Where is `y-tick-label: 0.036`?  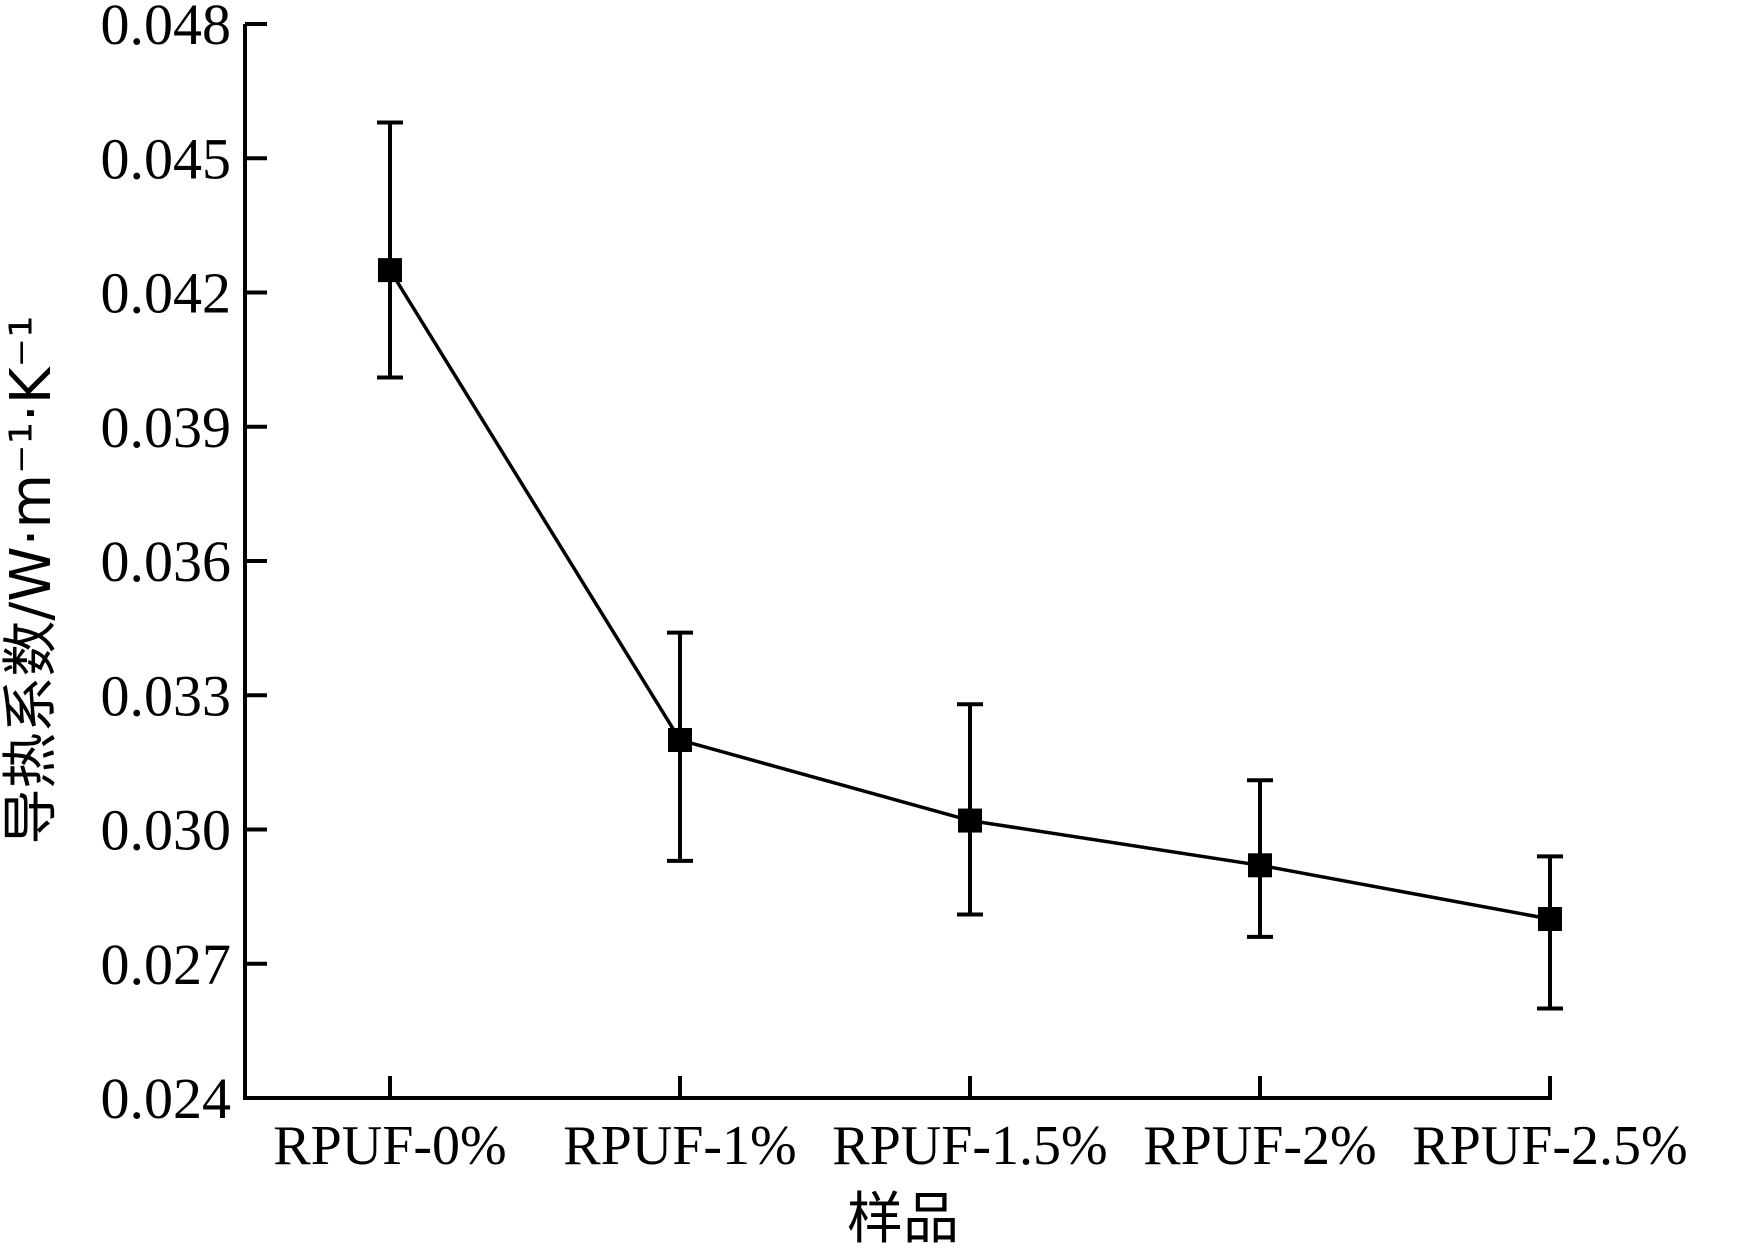
y-tick-label: 0.036 is located at coordinates (166, 561).